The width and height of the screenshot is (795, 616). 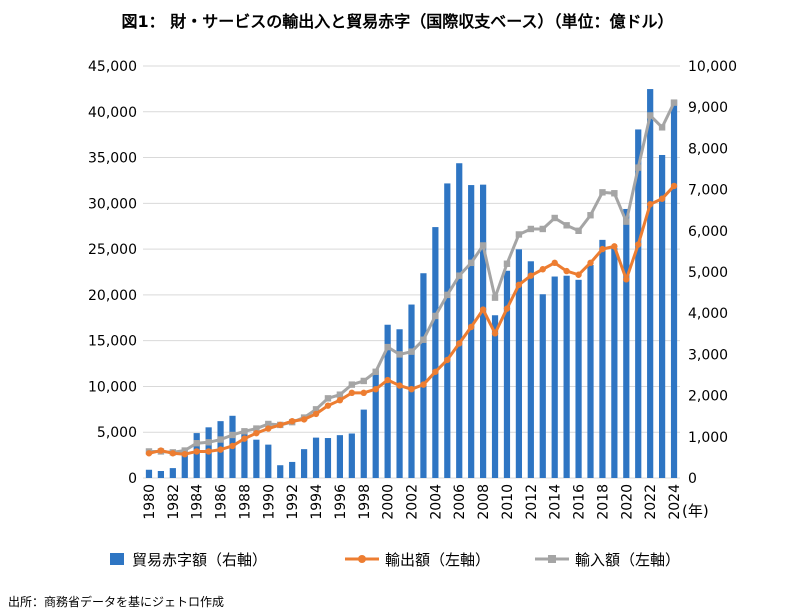 I want to click on right-tick-label: 7,000, so click(x=708, y=191).